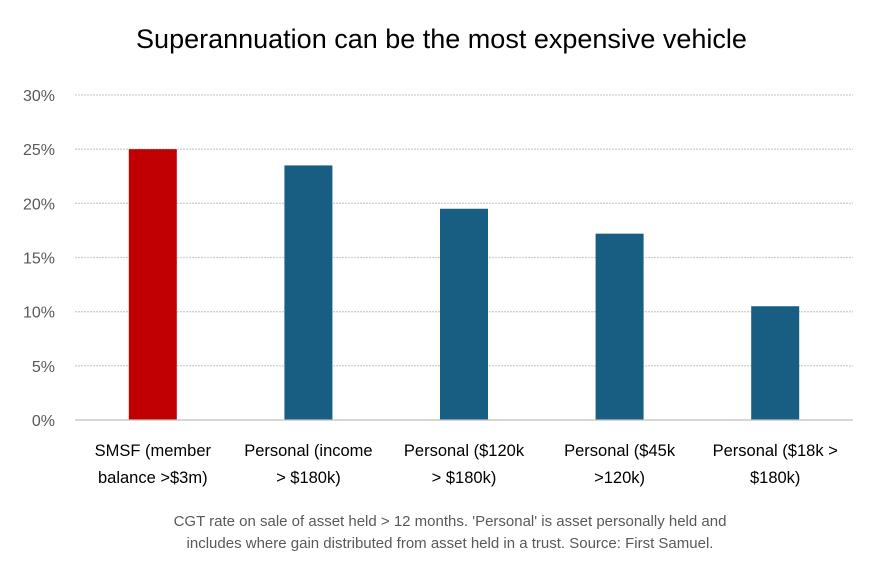 The image size is (883, 583). Describe the element at coordinates (39, 96) in the screenshot. I see `y-tick-label: 30%` at that location.